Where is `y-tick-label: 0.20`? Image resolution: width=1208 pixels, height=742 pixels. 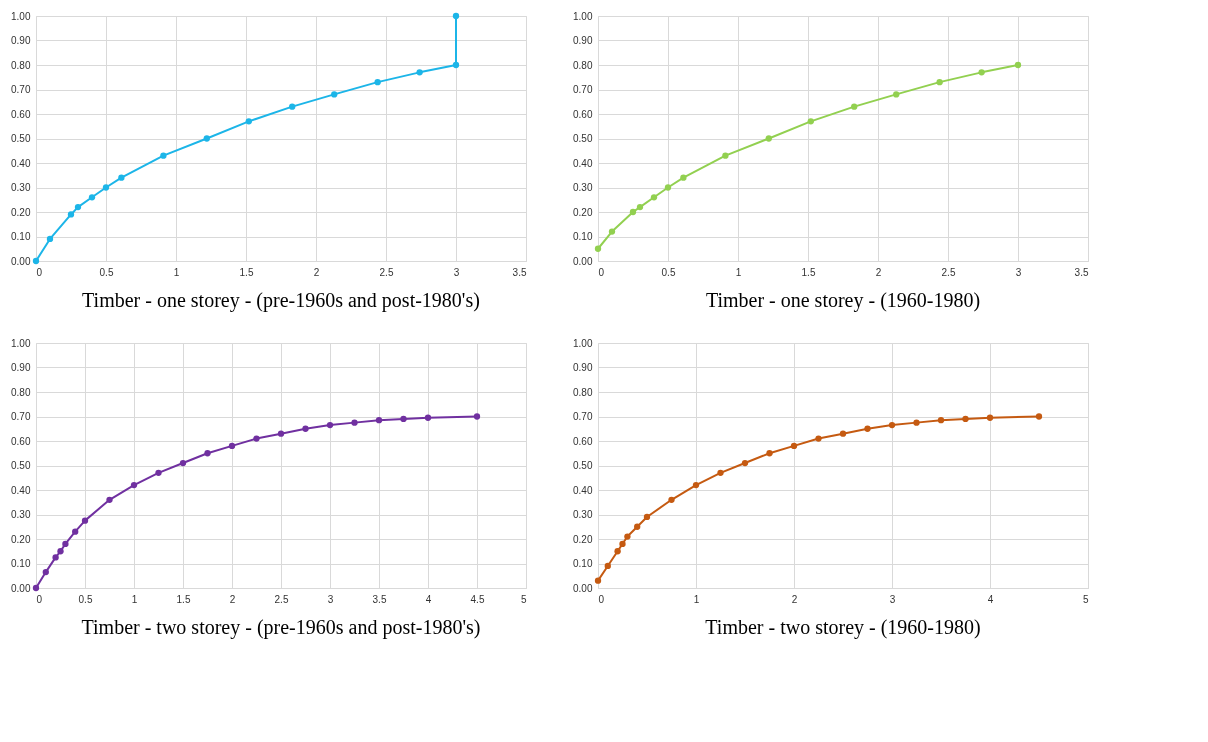
y-tick-label: 0.20 is located at coordinates (583, 212).